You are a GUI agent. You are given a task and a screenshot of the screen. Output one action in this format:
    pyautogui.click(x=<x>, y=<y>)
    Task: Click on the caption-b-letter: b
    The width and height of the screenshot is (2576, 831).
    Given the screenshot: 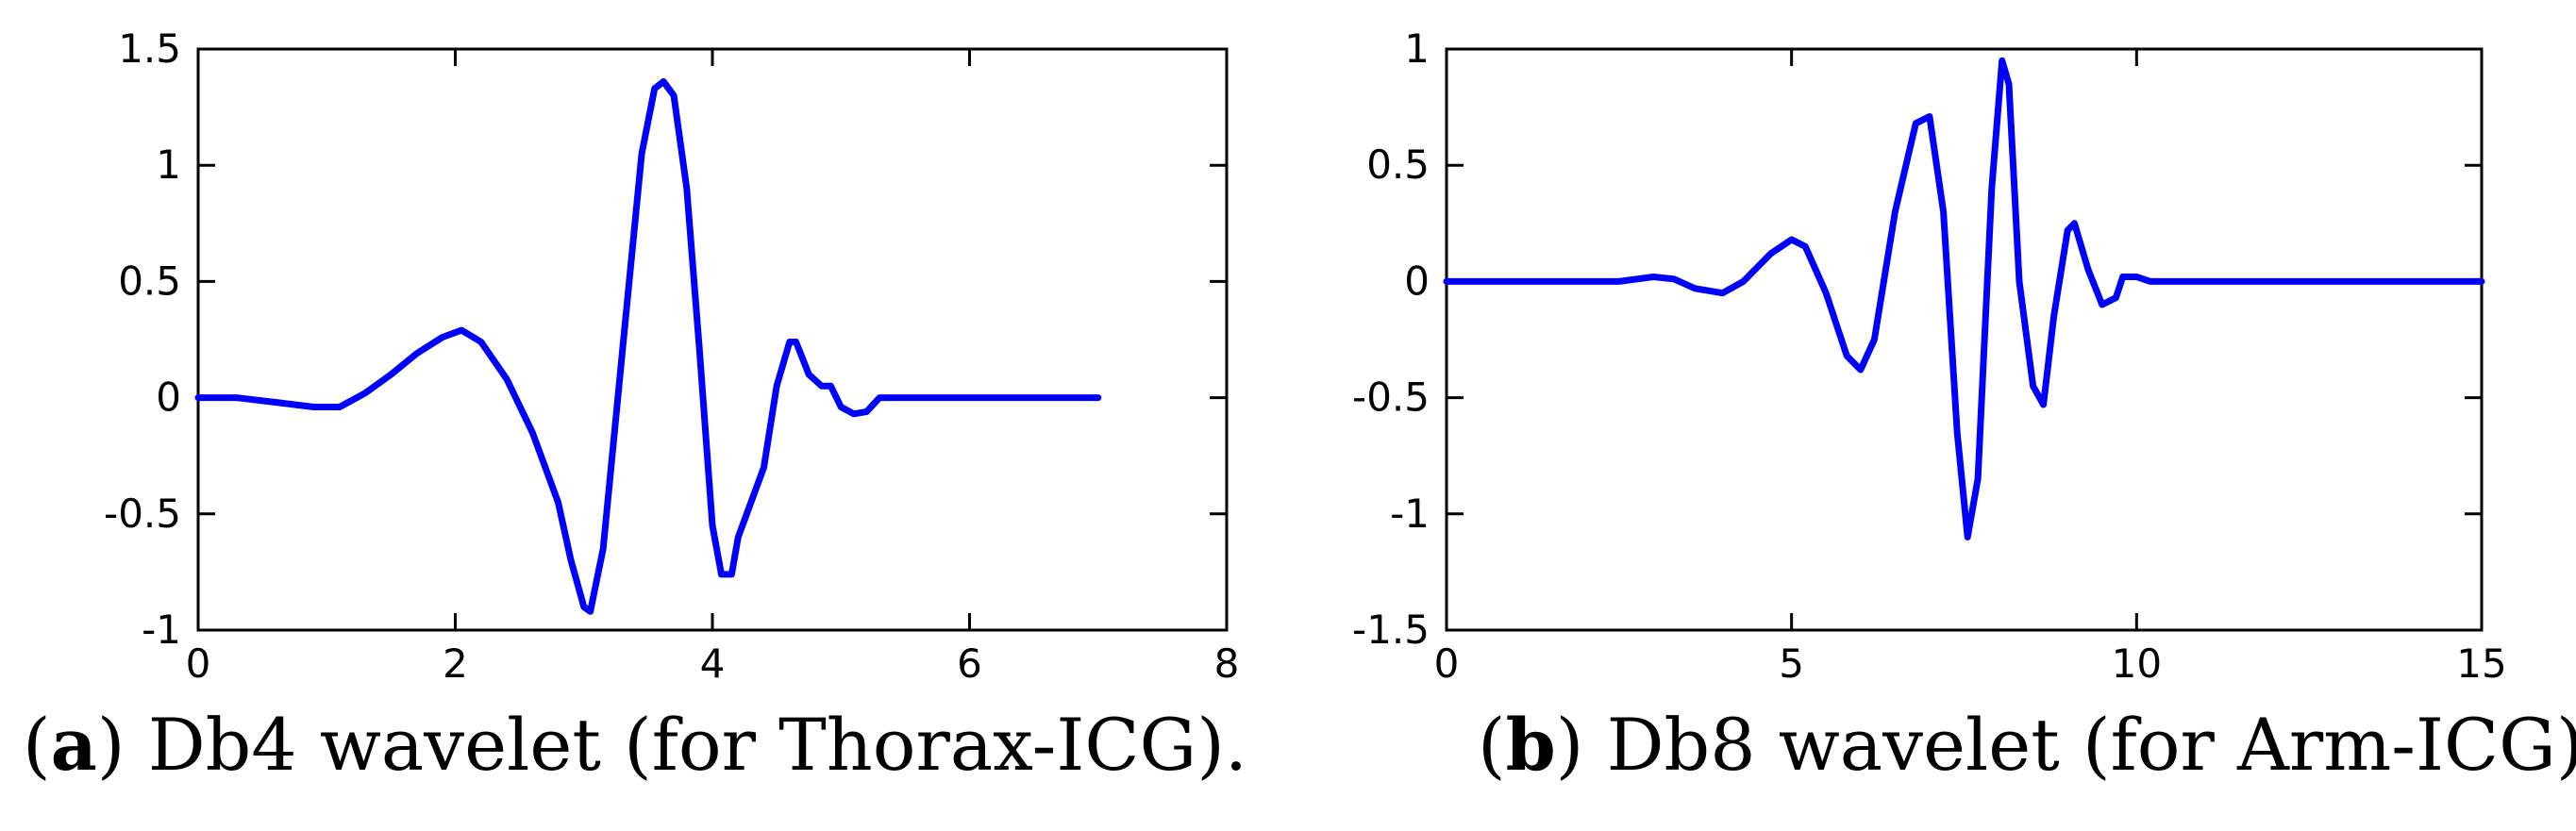 What is the action you would take?
    pyautogui.click(x=1530, y=745)
    